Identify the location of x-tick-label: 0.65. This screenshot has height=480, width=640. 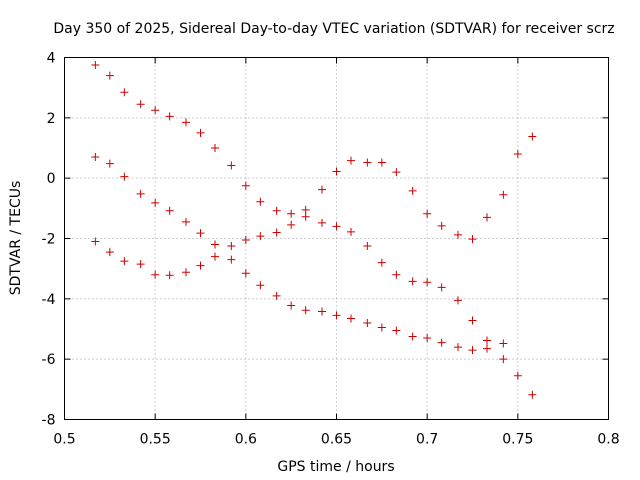
(336, 440).